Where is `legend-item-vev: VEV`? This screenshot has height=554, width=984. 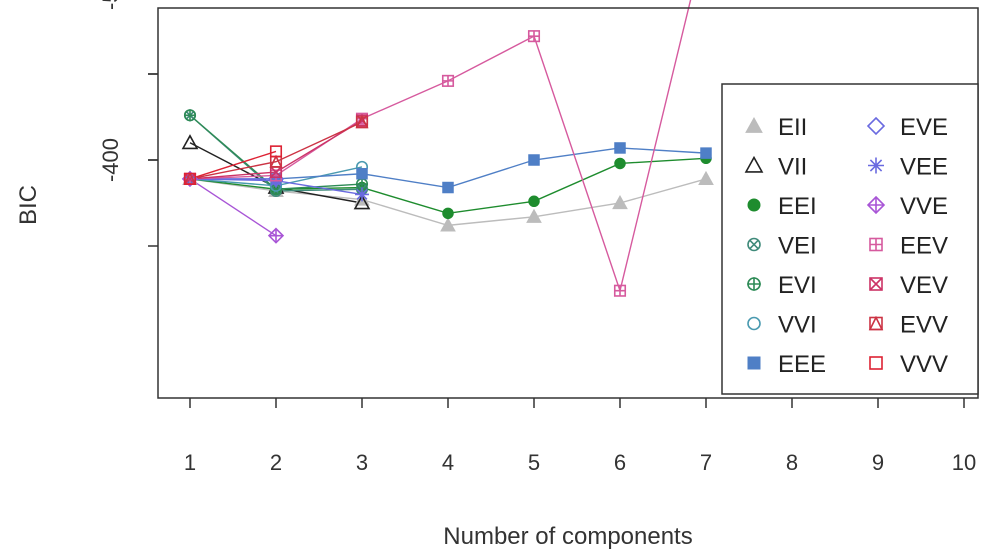
legend-item-vev: VEV is located at coordinates (908, 285).